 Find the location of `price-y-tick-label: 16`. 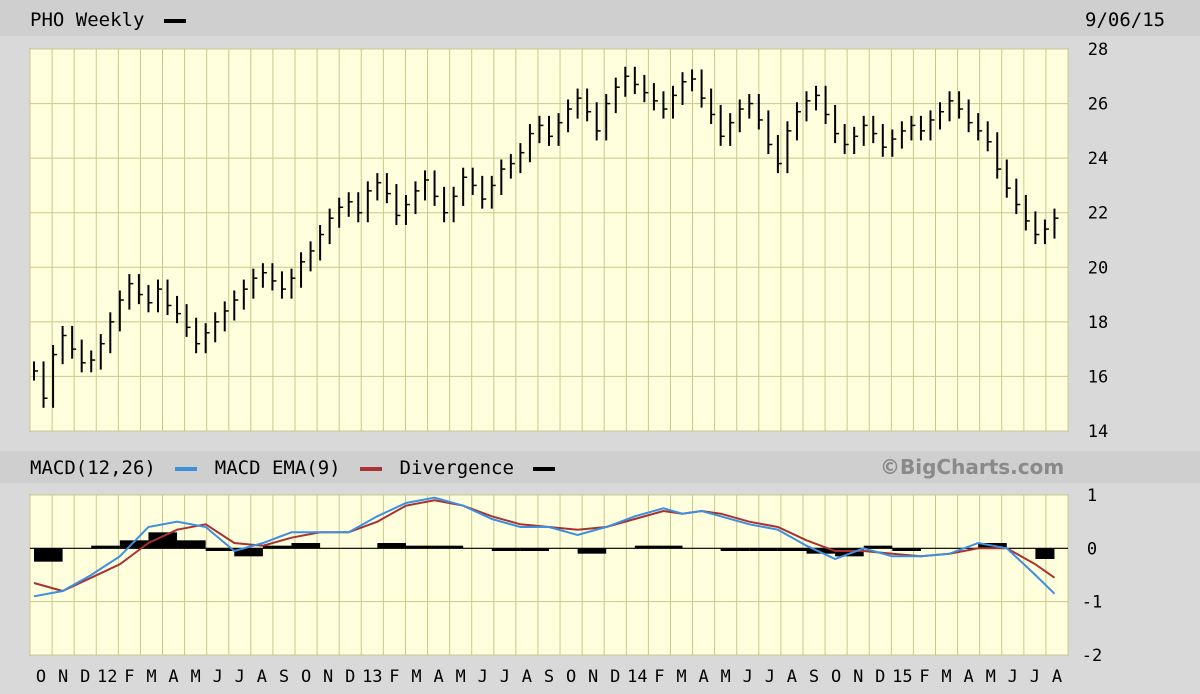

price-y-tick-label: 16 is located at coordinates (1098, 377).